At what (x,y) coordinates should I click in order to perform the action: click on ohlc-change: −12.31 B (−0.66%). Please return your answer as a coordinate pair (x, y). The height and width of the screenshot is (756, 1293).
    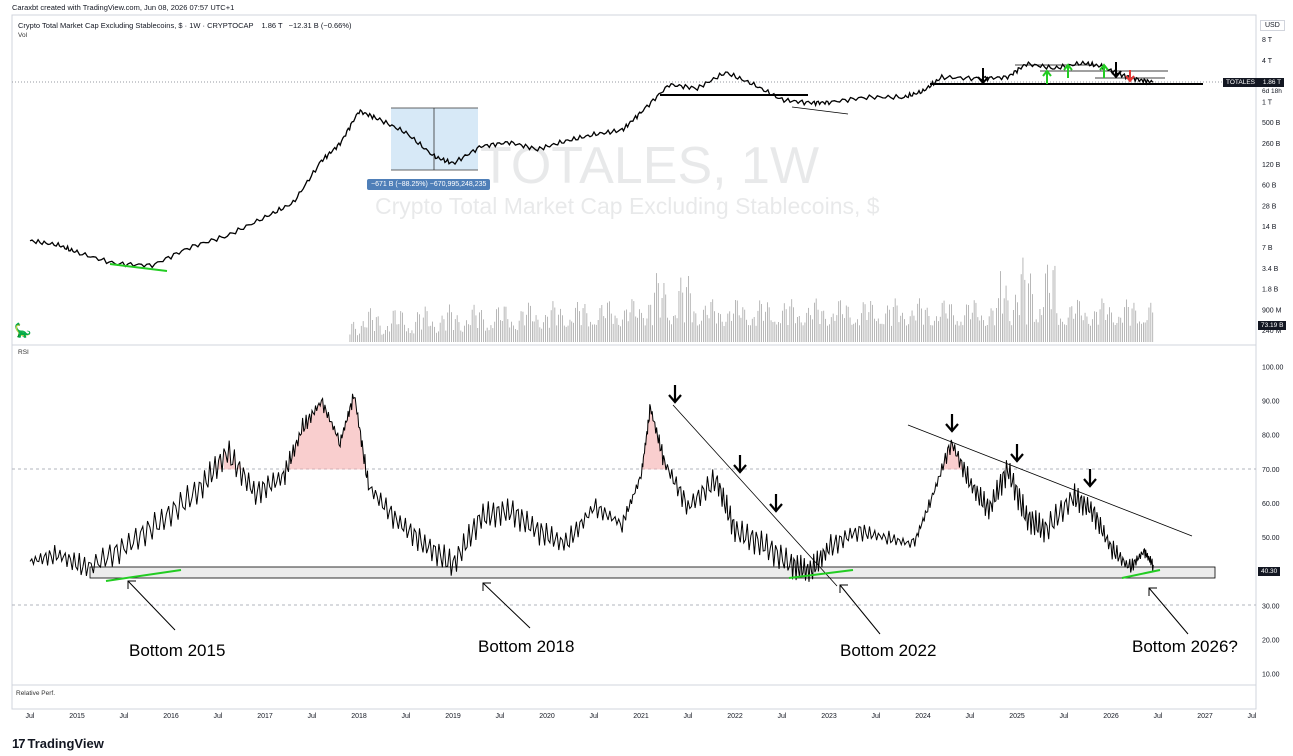
    Looking at the image, I should click on (320, 25).